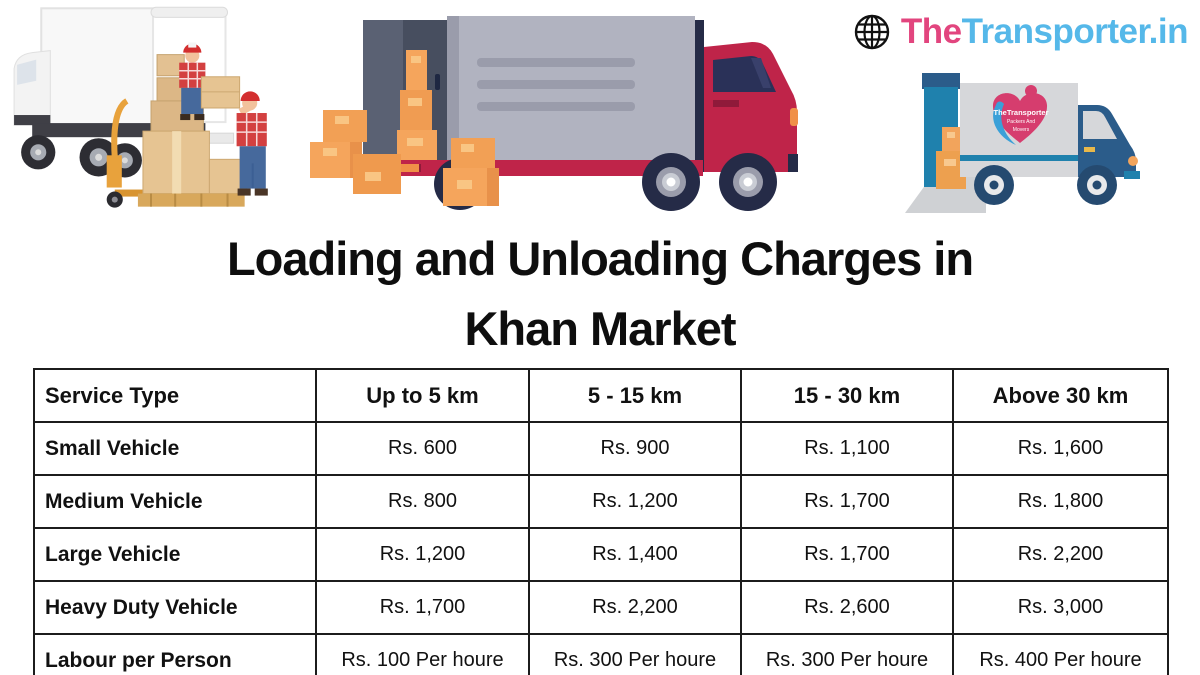  Describe the element at coordinates (1075, 31) in the screenshot. I see `brand-name-suffix: Transporter.in` at that location.